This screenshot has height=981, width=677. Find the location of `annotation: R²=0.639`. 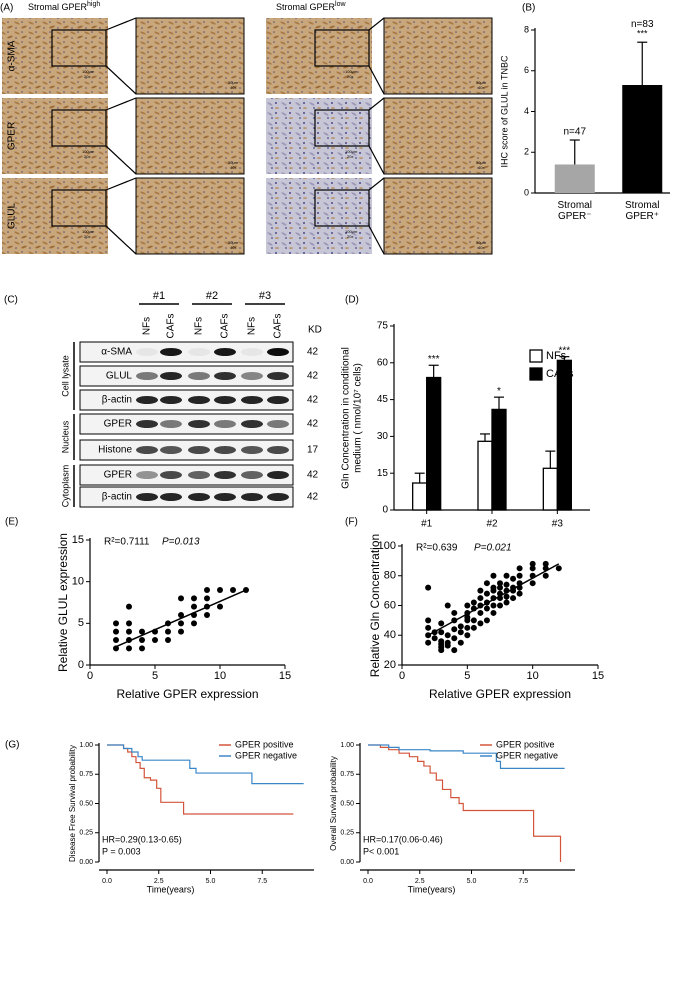

annotation: R²=0.639 is located at coordinates (437, 548).